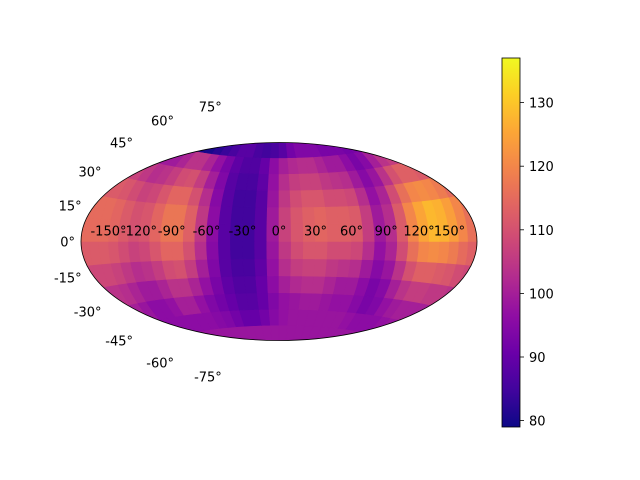  I want to click on lat-tick-label: -60°, so click(160, 364).